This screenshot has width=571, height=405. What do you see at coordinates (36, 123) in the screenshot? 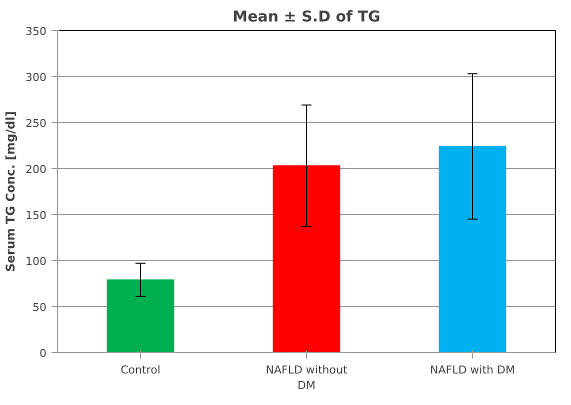
I see `y-tick-label: 250` at bounding box center [36, 123].